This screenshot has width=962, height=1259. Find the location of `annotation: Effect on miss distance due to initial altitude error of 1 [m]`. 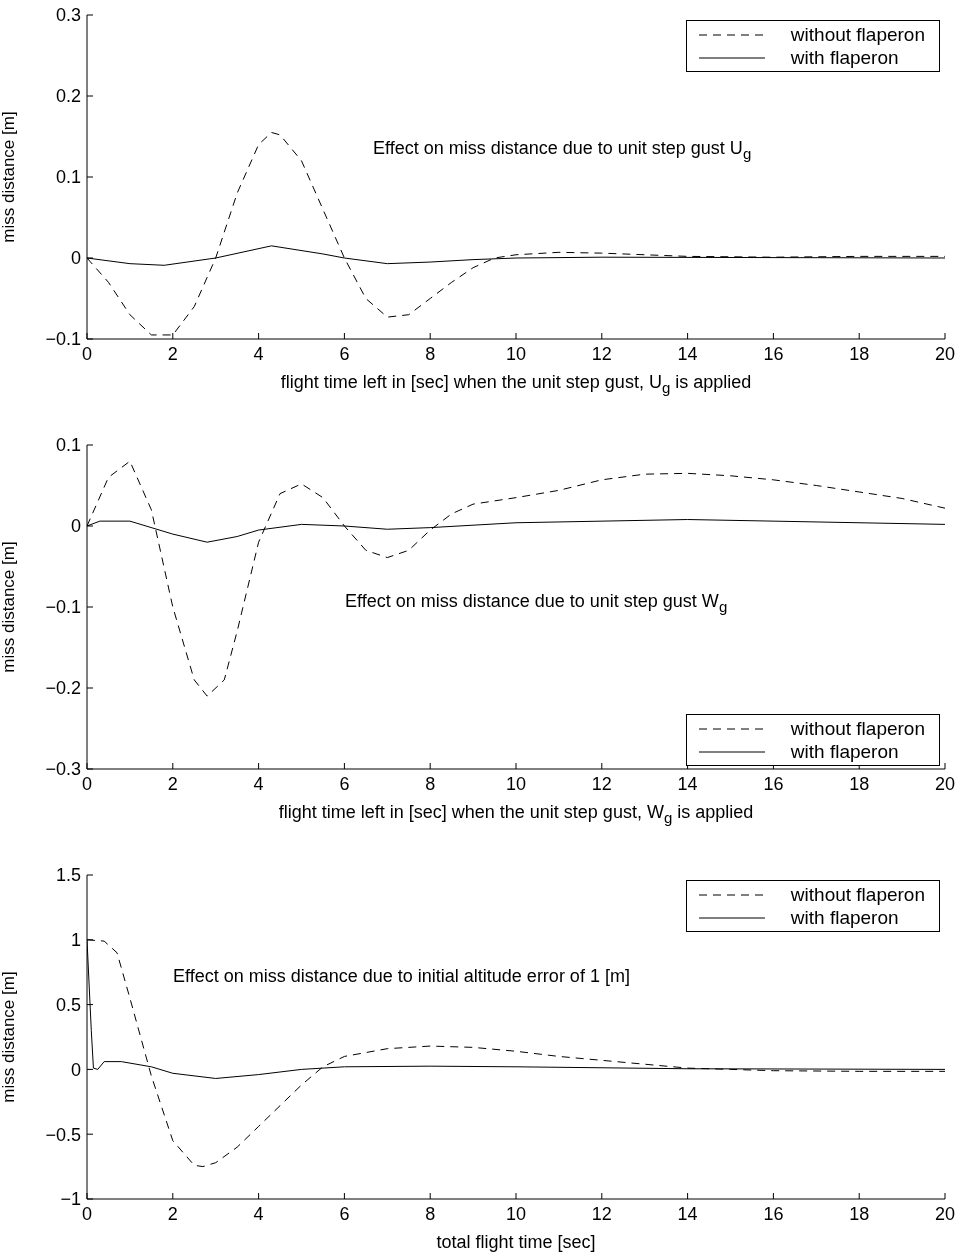

annotation: Effect on miss distance due to initial altitude error of 1 [m] is located at coordinates (401, 976).